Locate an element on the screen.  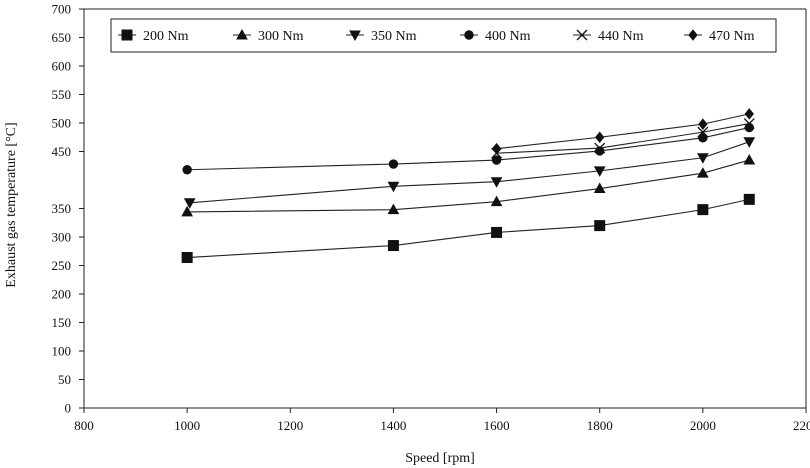
y-tick-label: 0 is located at coordinates (68, 408).